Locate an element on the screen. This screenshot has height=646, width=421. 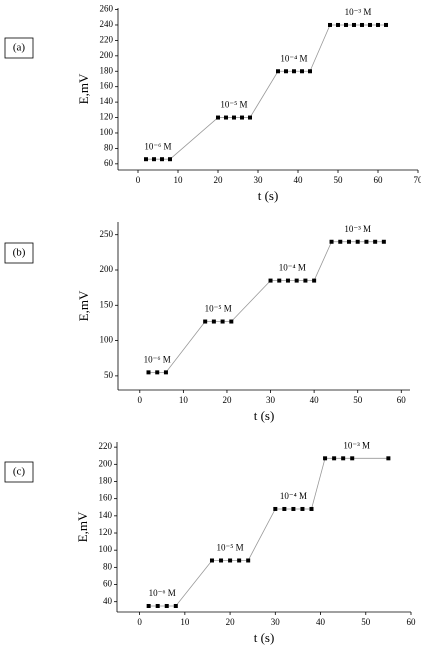
y-tick-label: 240 is located at coordinates (107, 24).